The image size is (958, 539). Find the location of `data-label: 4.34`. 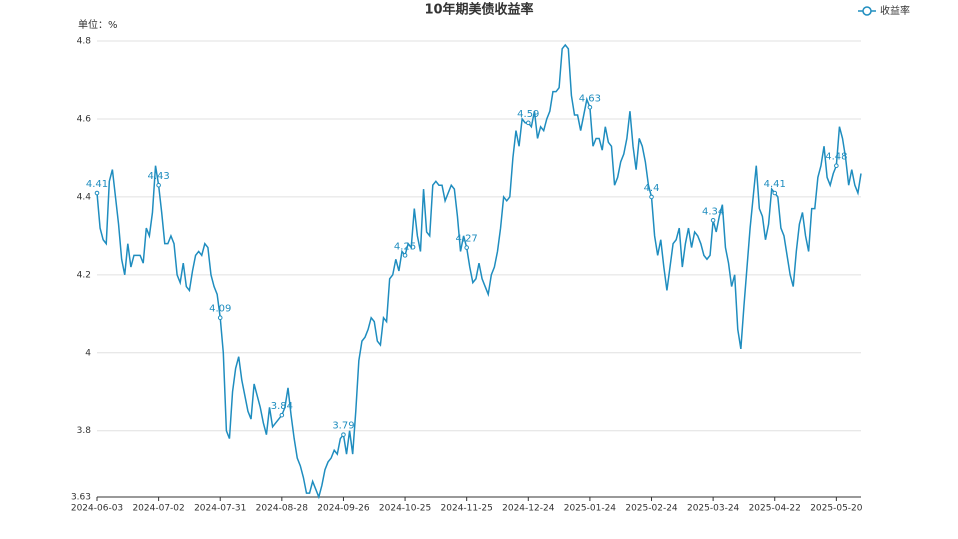

data-label: 4.34 is located at coordinates (713, 211).